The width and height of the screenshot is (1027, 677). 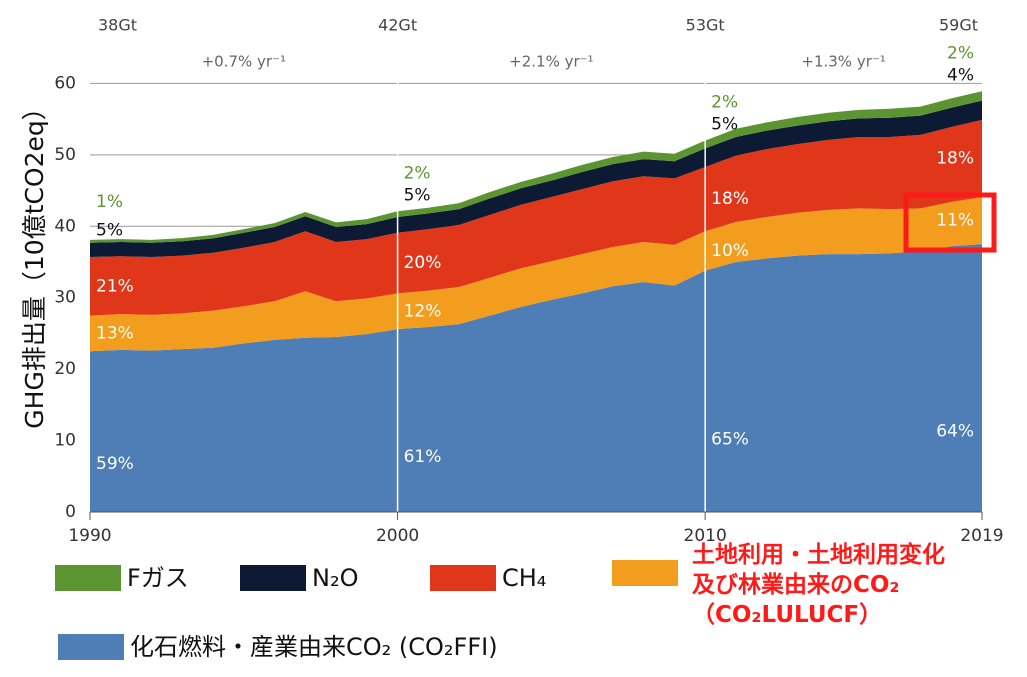 What do you see at coordinates (960, 75) in the screenshot?
I see `share-label: 4%` at bounding box center [960, 75].